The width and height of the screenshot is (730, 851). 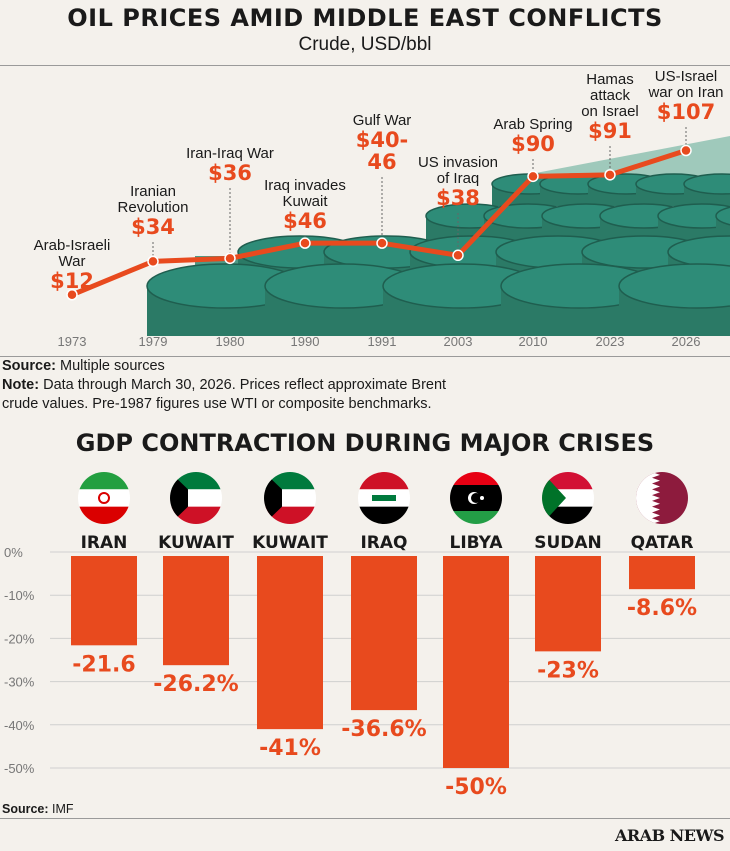 What do you see at coordinates (230, 153) in the screenshot?
I see `event-name: Iran-Iraq War` at bounding box center [230, 153].